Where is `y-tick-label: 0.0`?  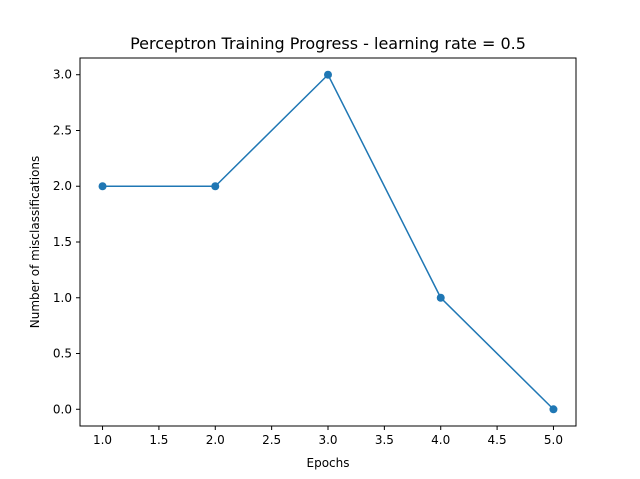 y-tick-label: 0.0 is located at coordinates (62, 409).